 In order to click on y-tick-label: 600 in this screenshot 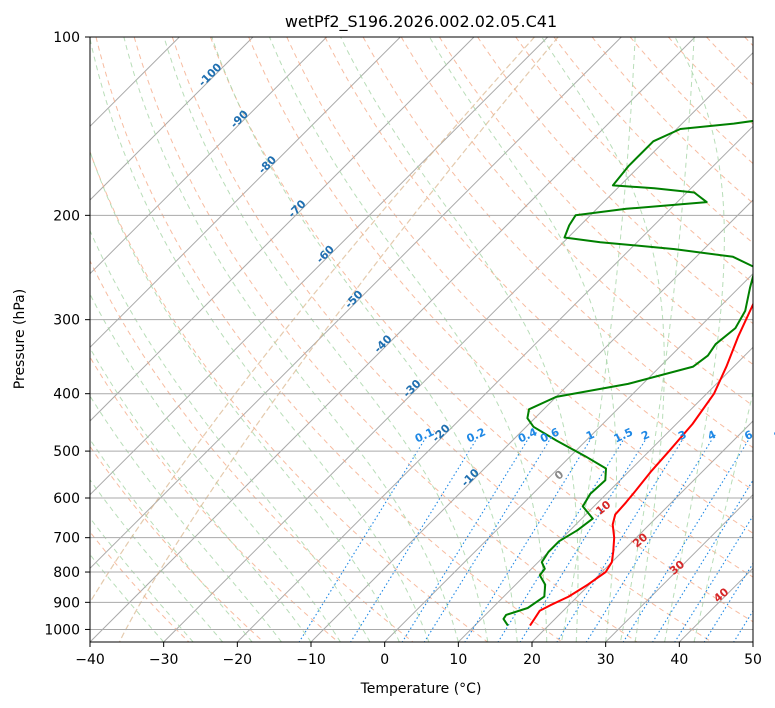, I will do `click(66, 499)`.